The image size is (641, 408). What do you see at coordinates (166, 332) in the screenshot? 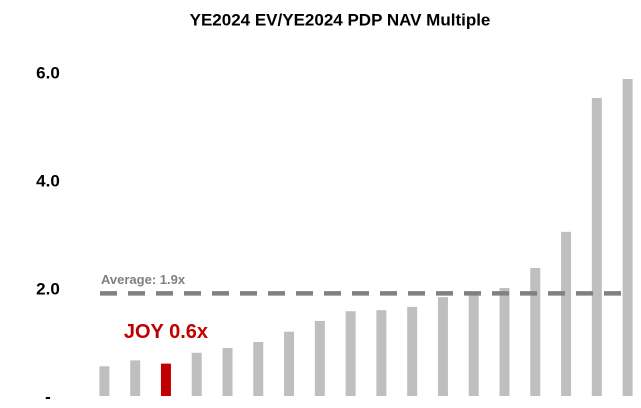
I see `annotation: JOY 0.6x` at bounding box center [166, 332].